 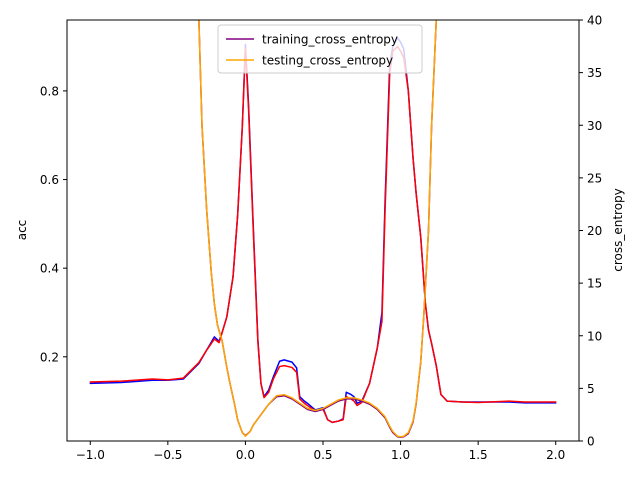 What do you see at coordinates (49, 269) in the screenshot?
I see `left-y-tick-label: 0.4` at bounding box center [49, 269].